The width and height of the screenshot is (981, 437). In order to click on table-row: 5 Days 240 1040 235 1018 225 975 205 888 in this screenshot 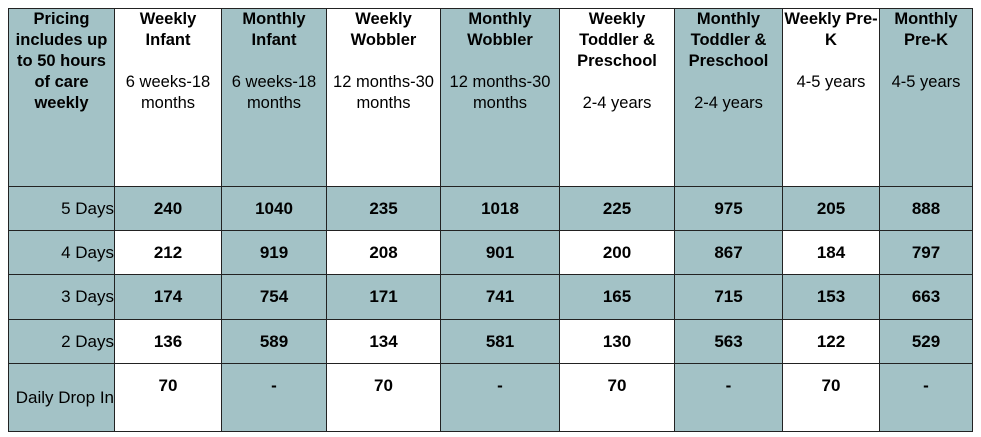, I will do `click(490, 208)`.